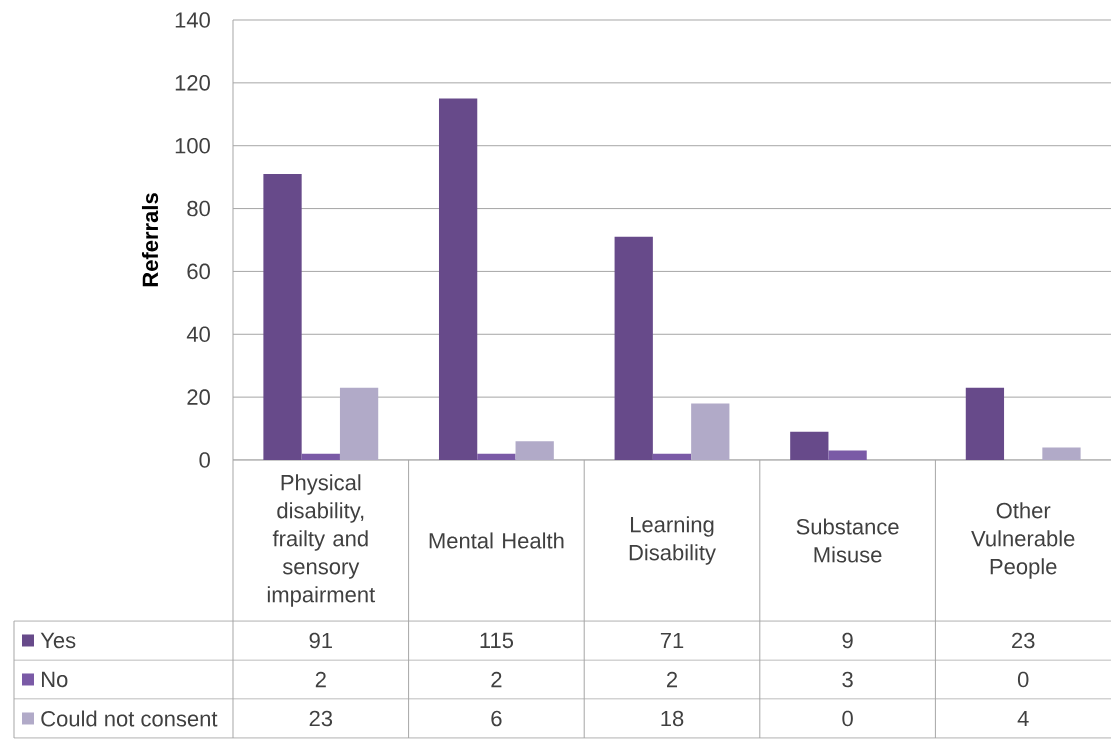  Describe the element at coordinates (496, 718) in the screenshot. I see `data-label: 6` at that location.